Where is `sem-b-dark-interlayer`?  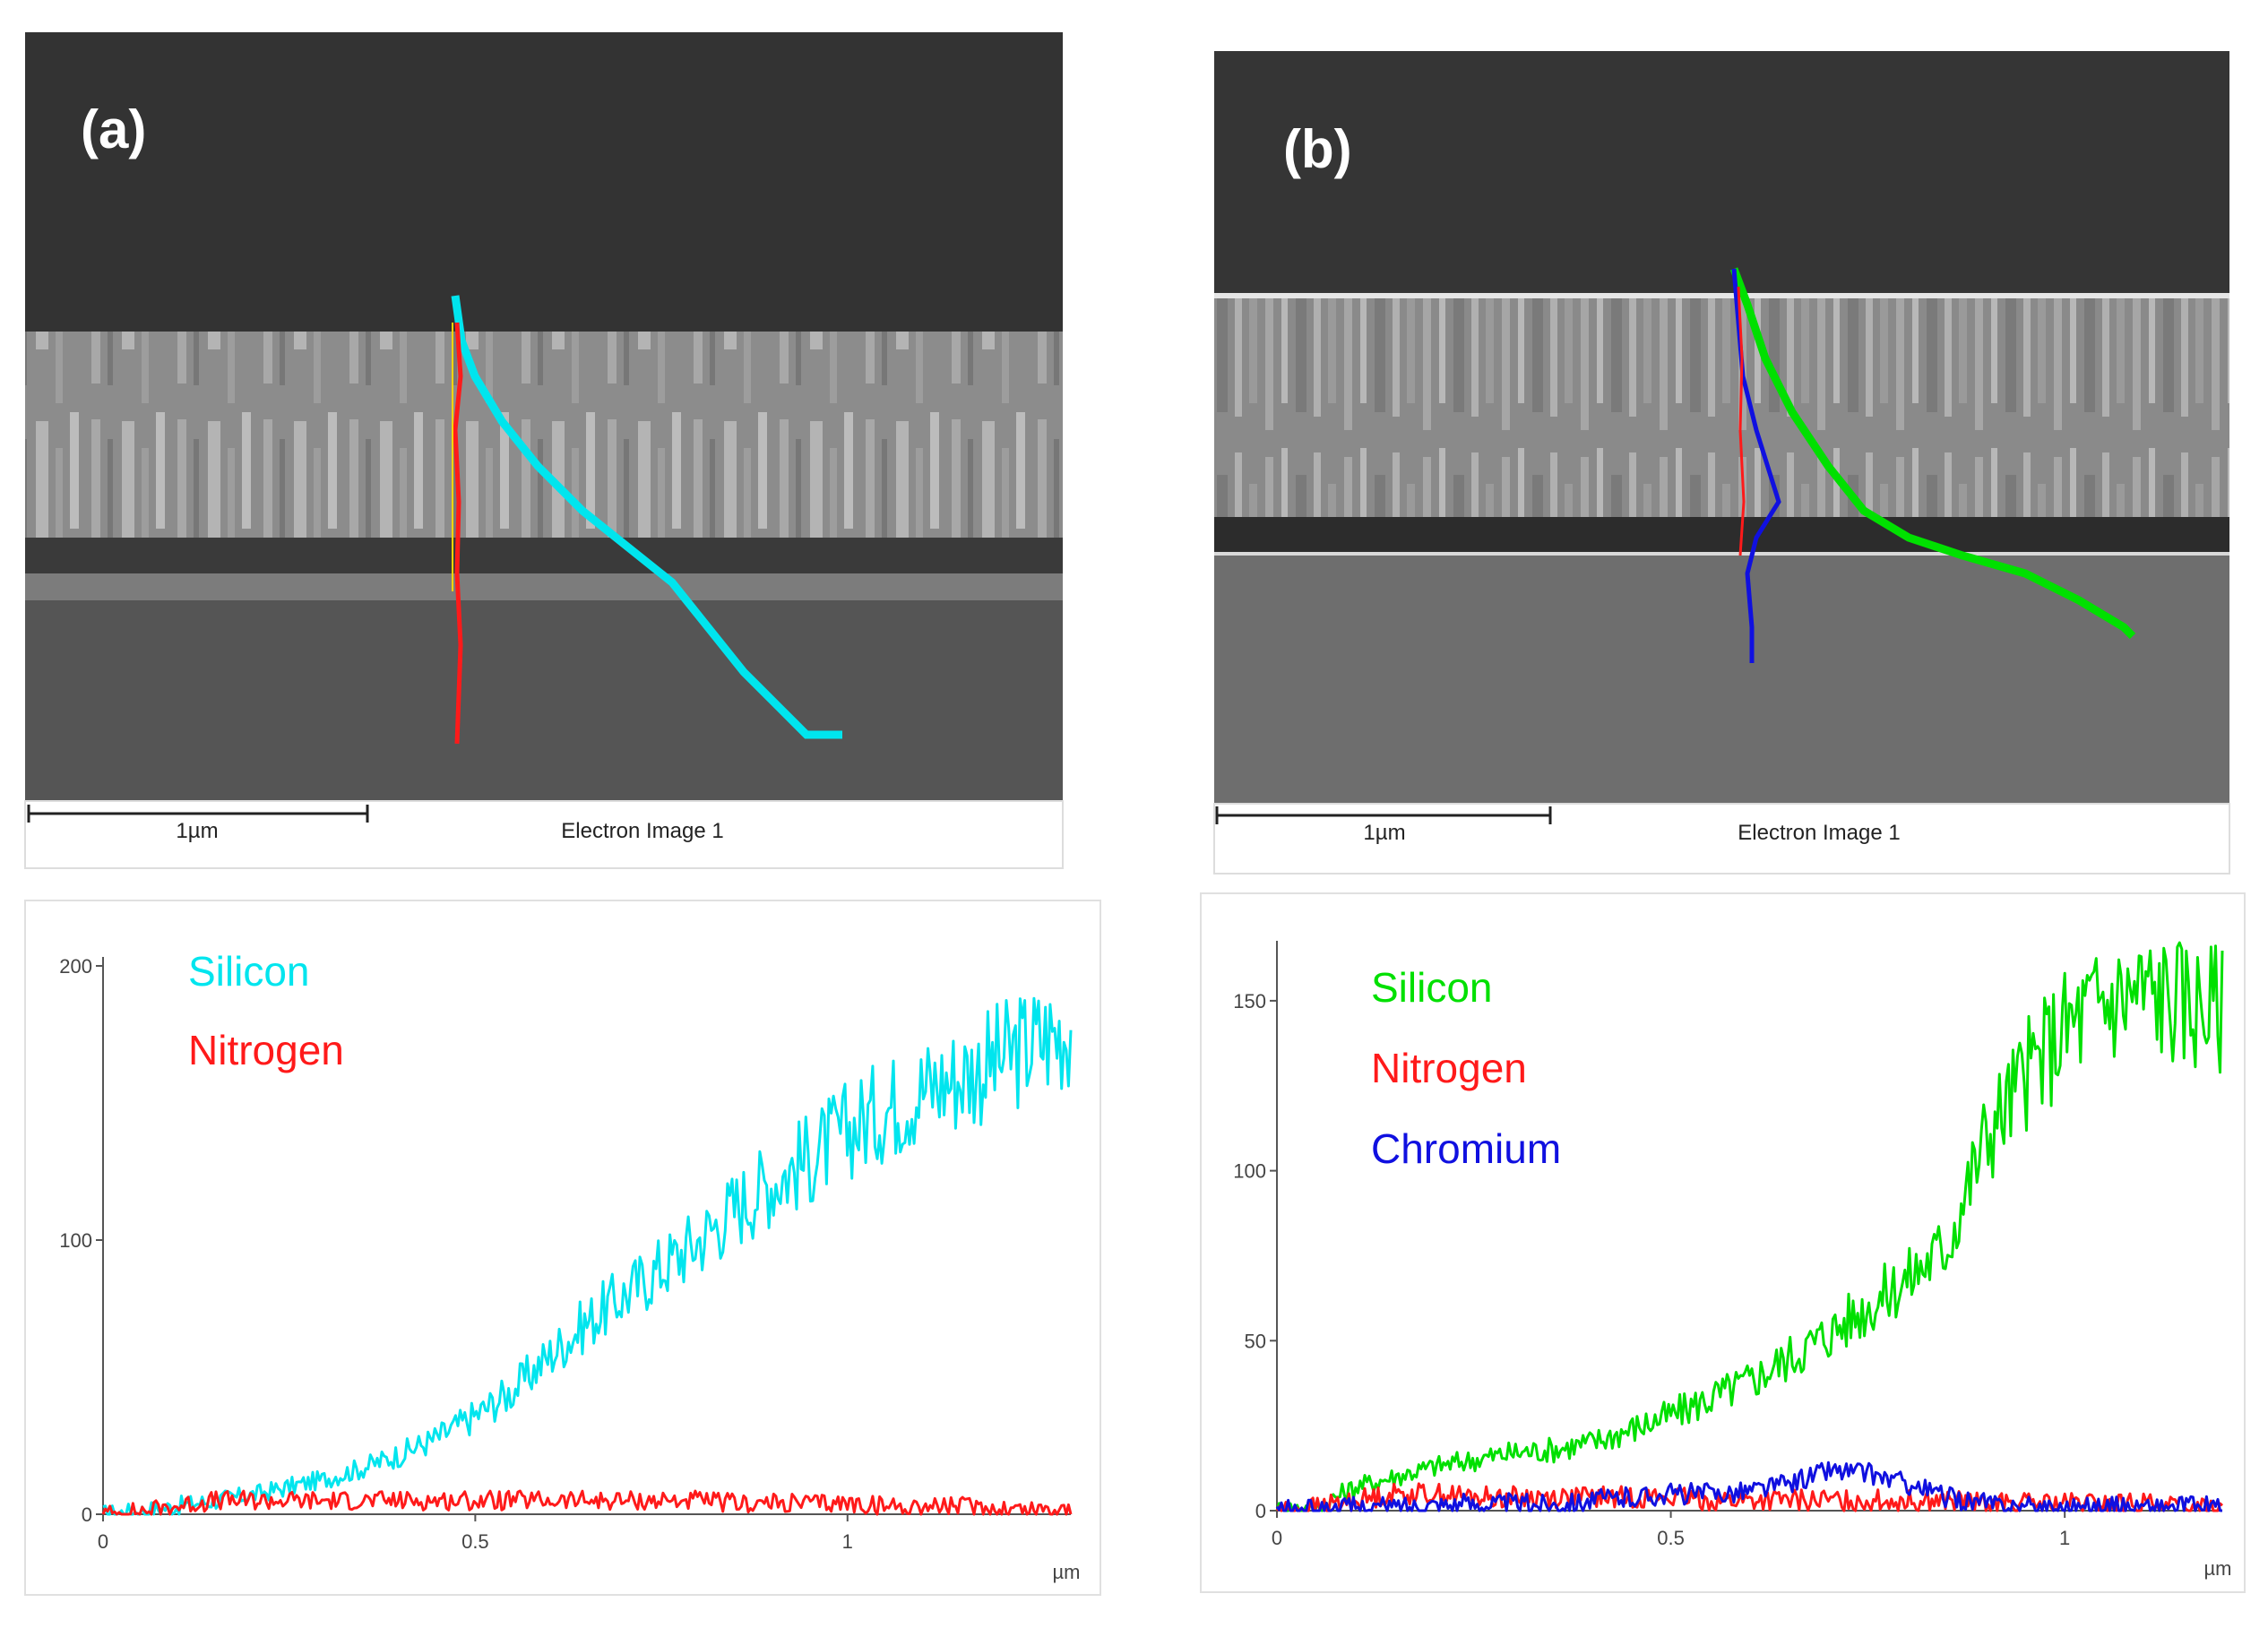 sem-b-dark-interlayer is located at coordinates (1721, 535).